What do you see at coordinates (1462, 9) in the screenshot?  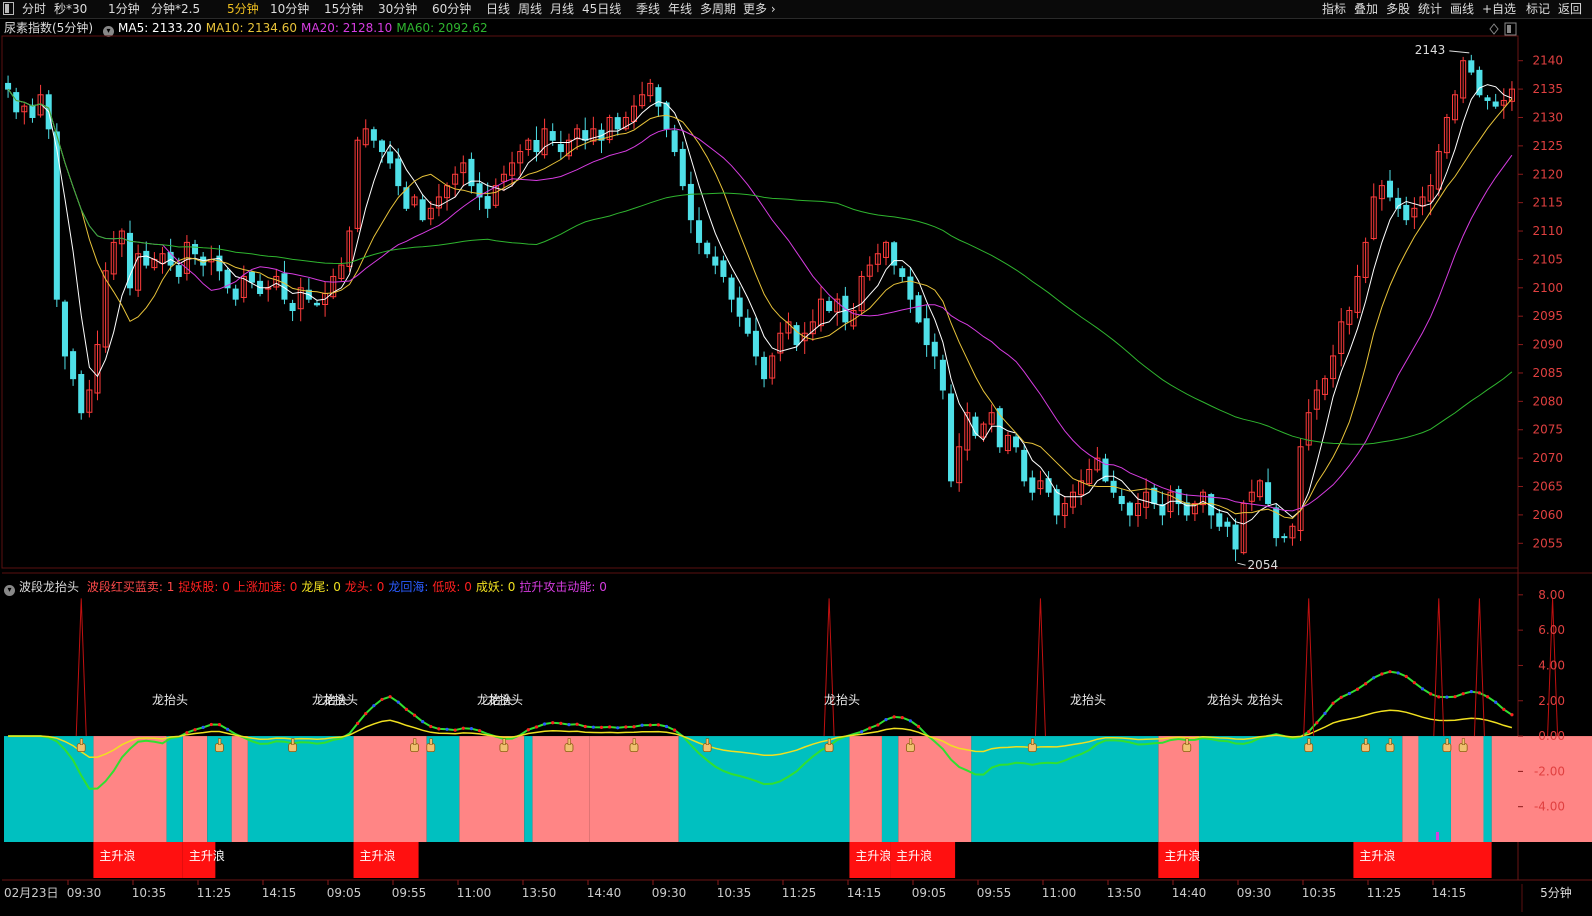 I see `tool-button: 画线` at bounding box center [1462, 9].